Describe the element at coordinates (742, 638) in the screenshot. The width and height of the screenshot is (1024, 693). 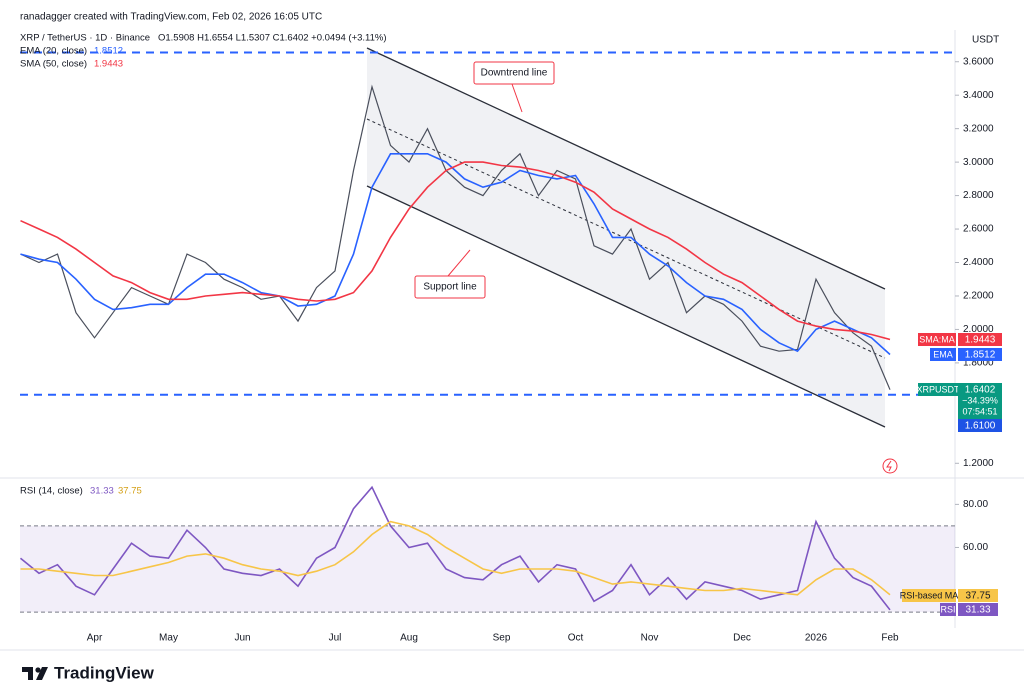
I see `x-tick-label: Dec` at that location.